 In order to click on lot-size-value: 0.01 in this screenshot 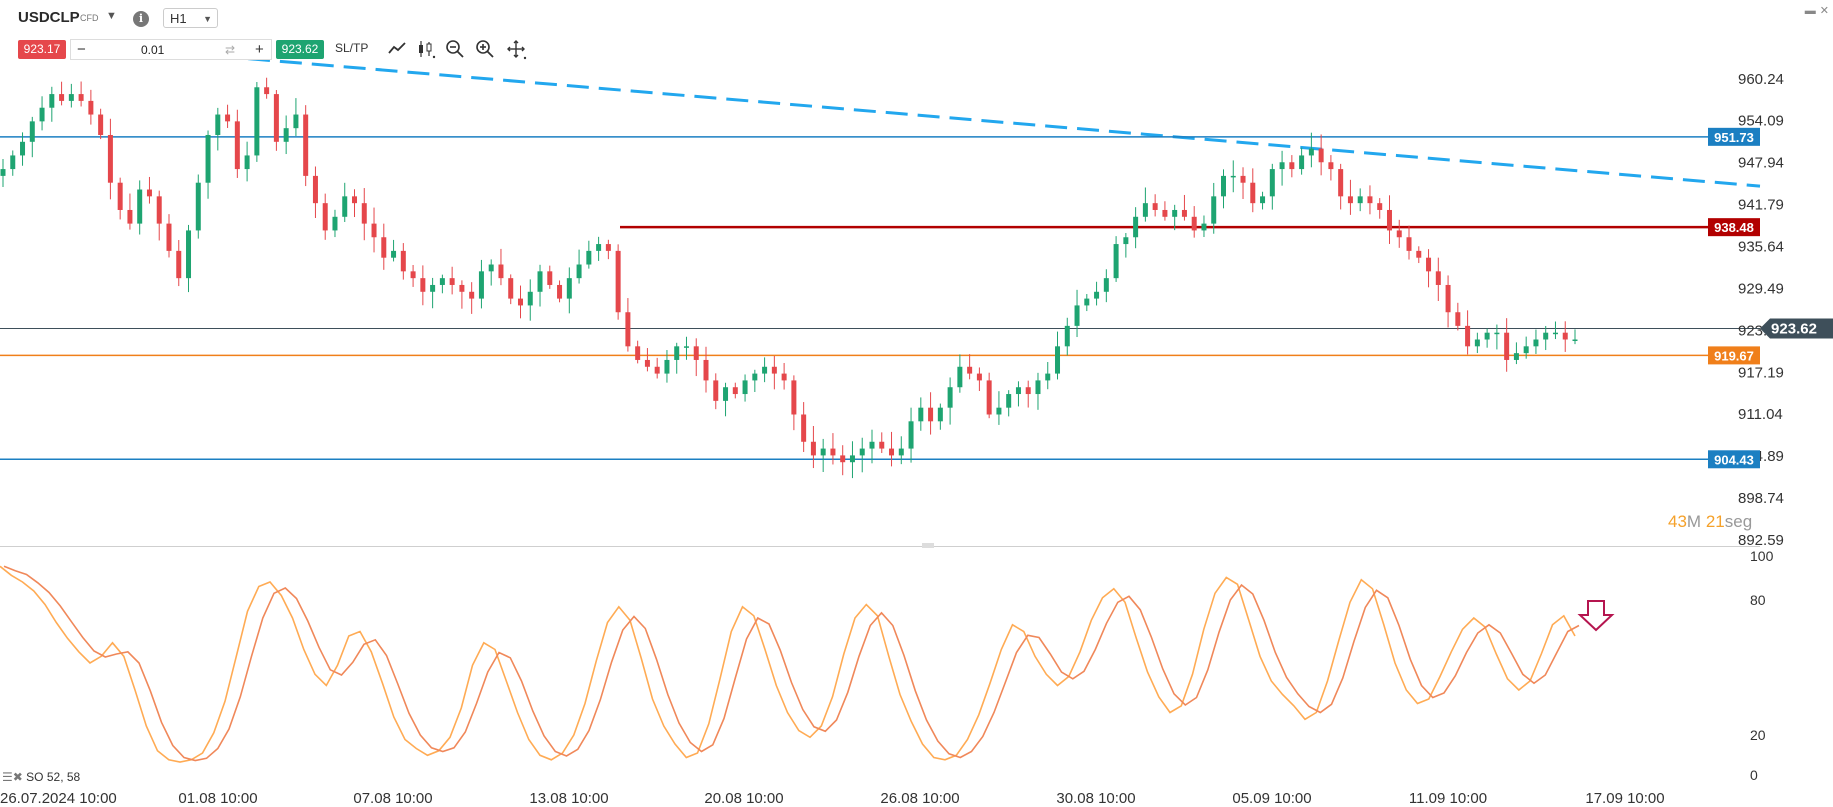, I will do `click(153, 50)`.